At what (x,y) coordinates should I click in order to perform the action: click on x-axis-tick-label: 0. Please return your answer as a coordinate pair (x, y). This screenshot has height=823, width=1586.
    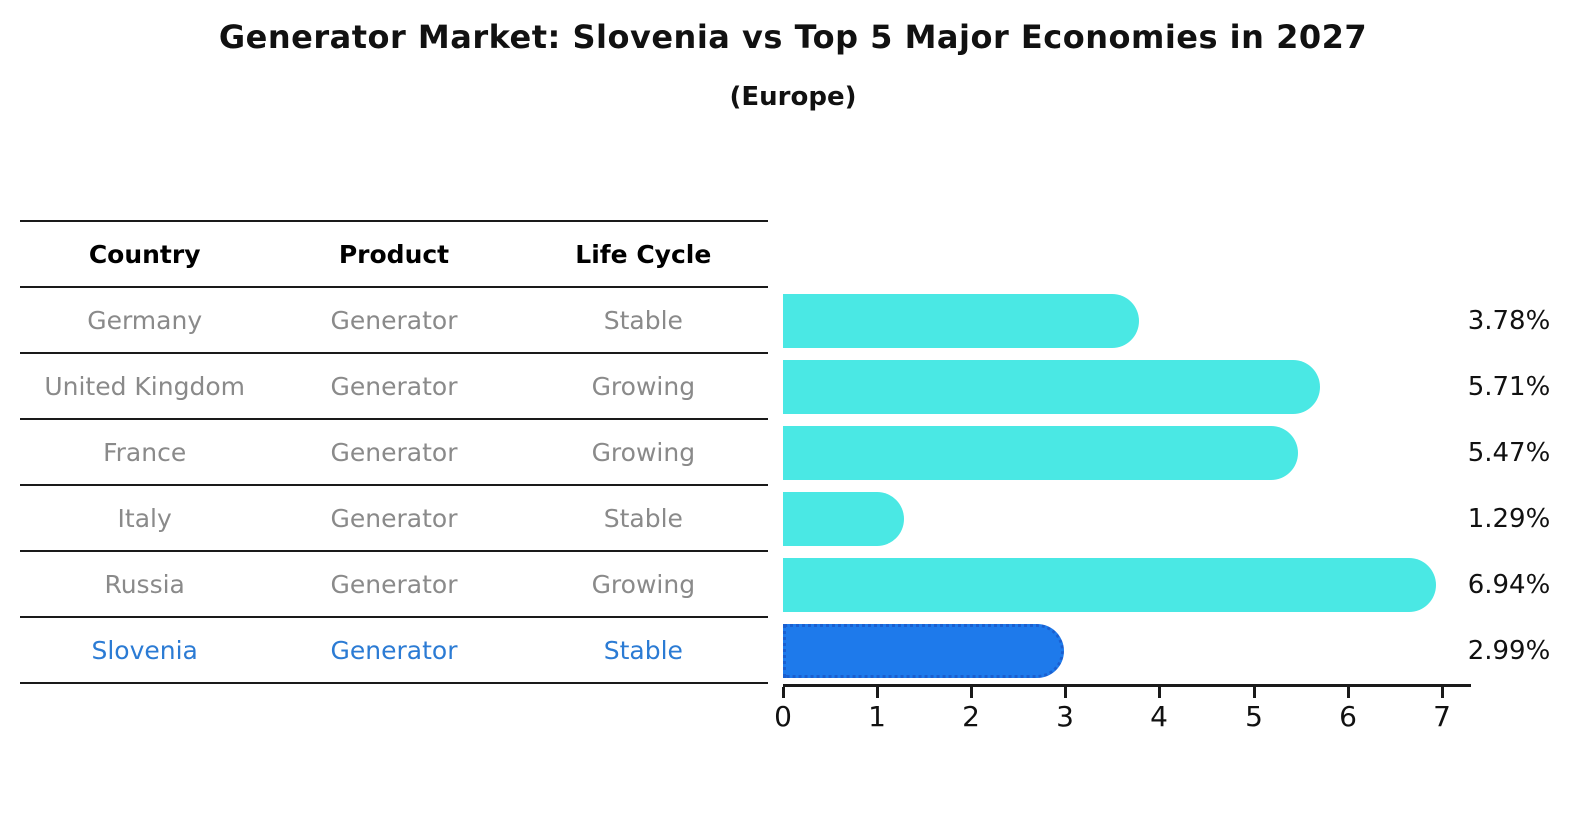
    Looking at the image, I should click on (783, 716).